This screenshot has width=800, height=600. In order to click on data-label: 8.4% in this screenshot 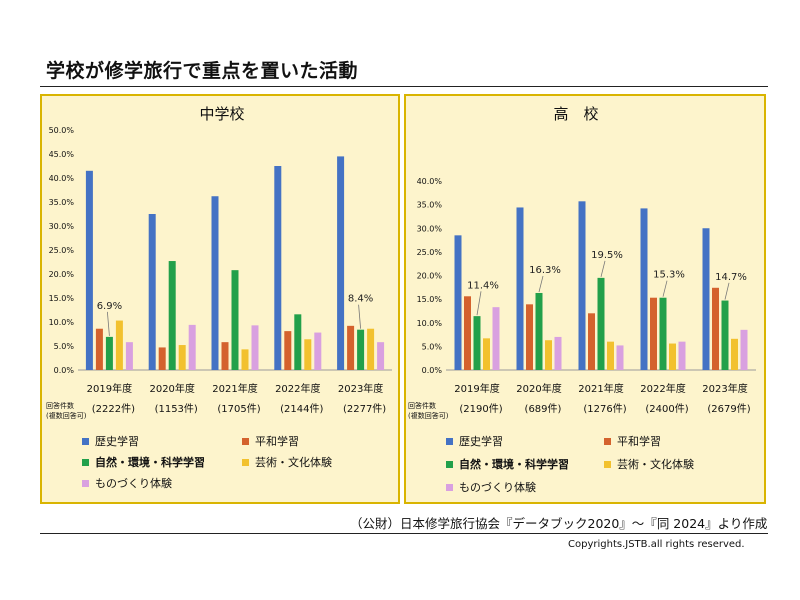, I will do `click(360, 299)`.